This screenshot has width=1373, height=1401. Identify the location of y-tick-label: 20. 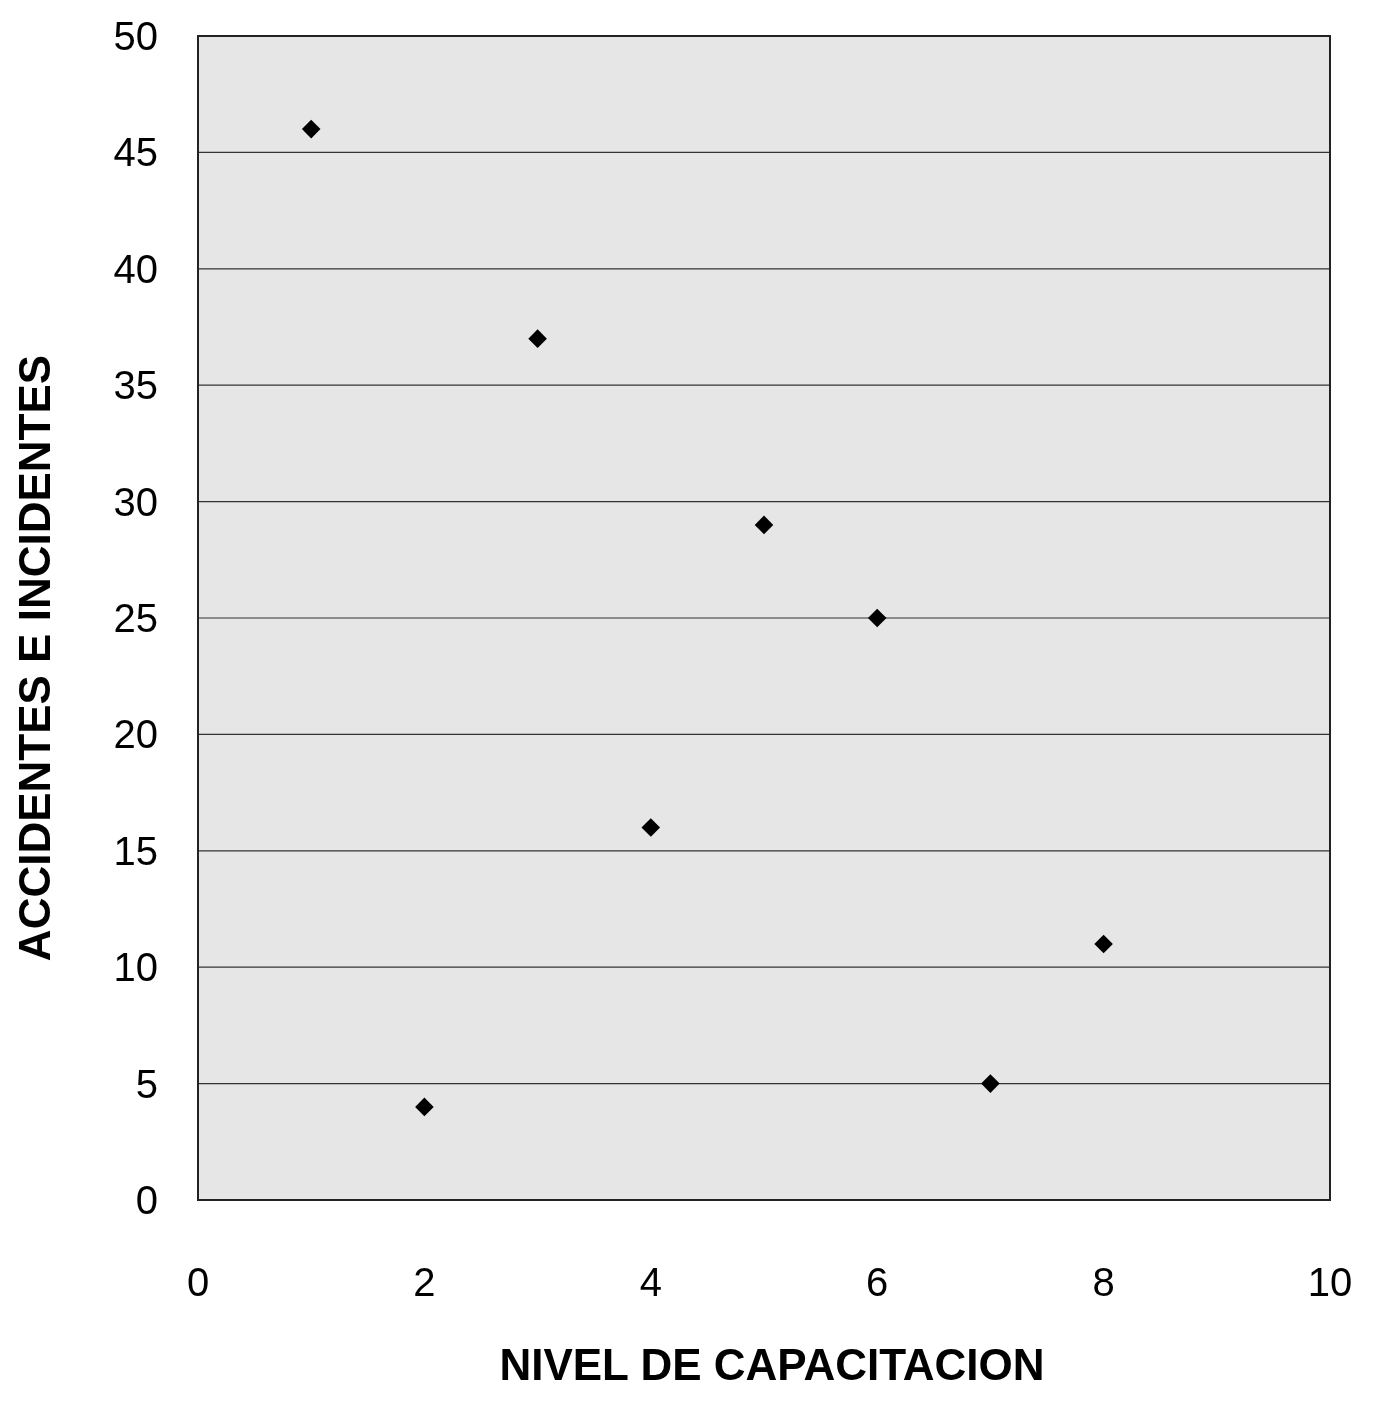
(135, 734).